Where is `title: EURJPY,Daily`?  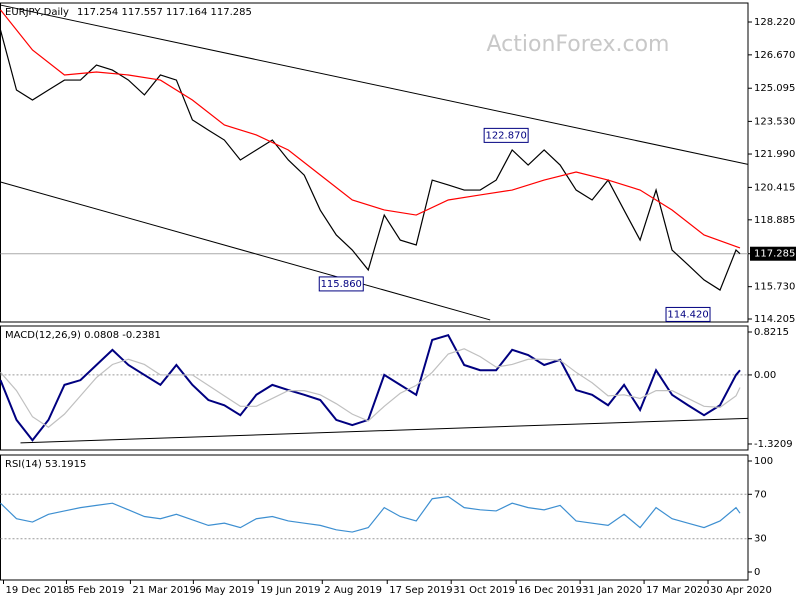
title: EURJPY,Daily is located at coordinates (37, 12).